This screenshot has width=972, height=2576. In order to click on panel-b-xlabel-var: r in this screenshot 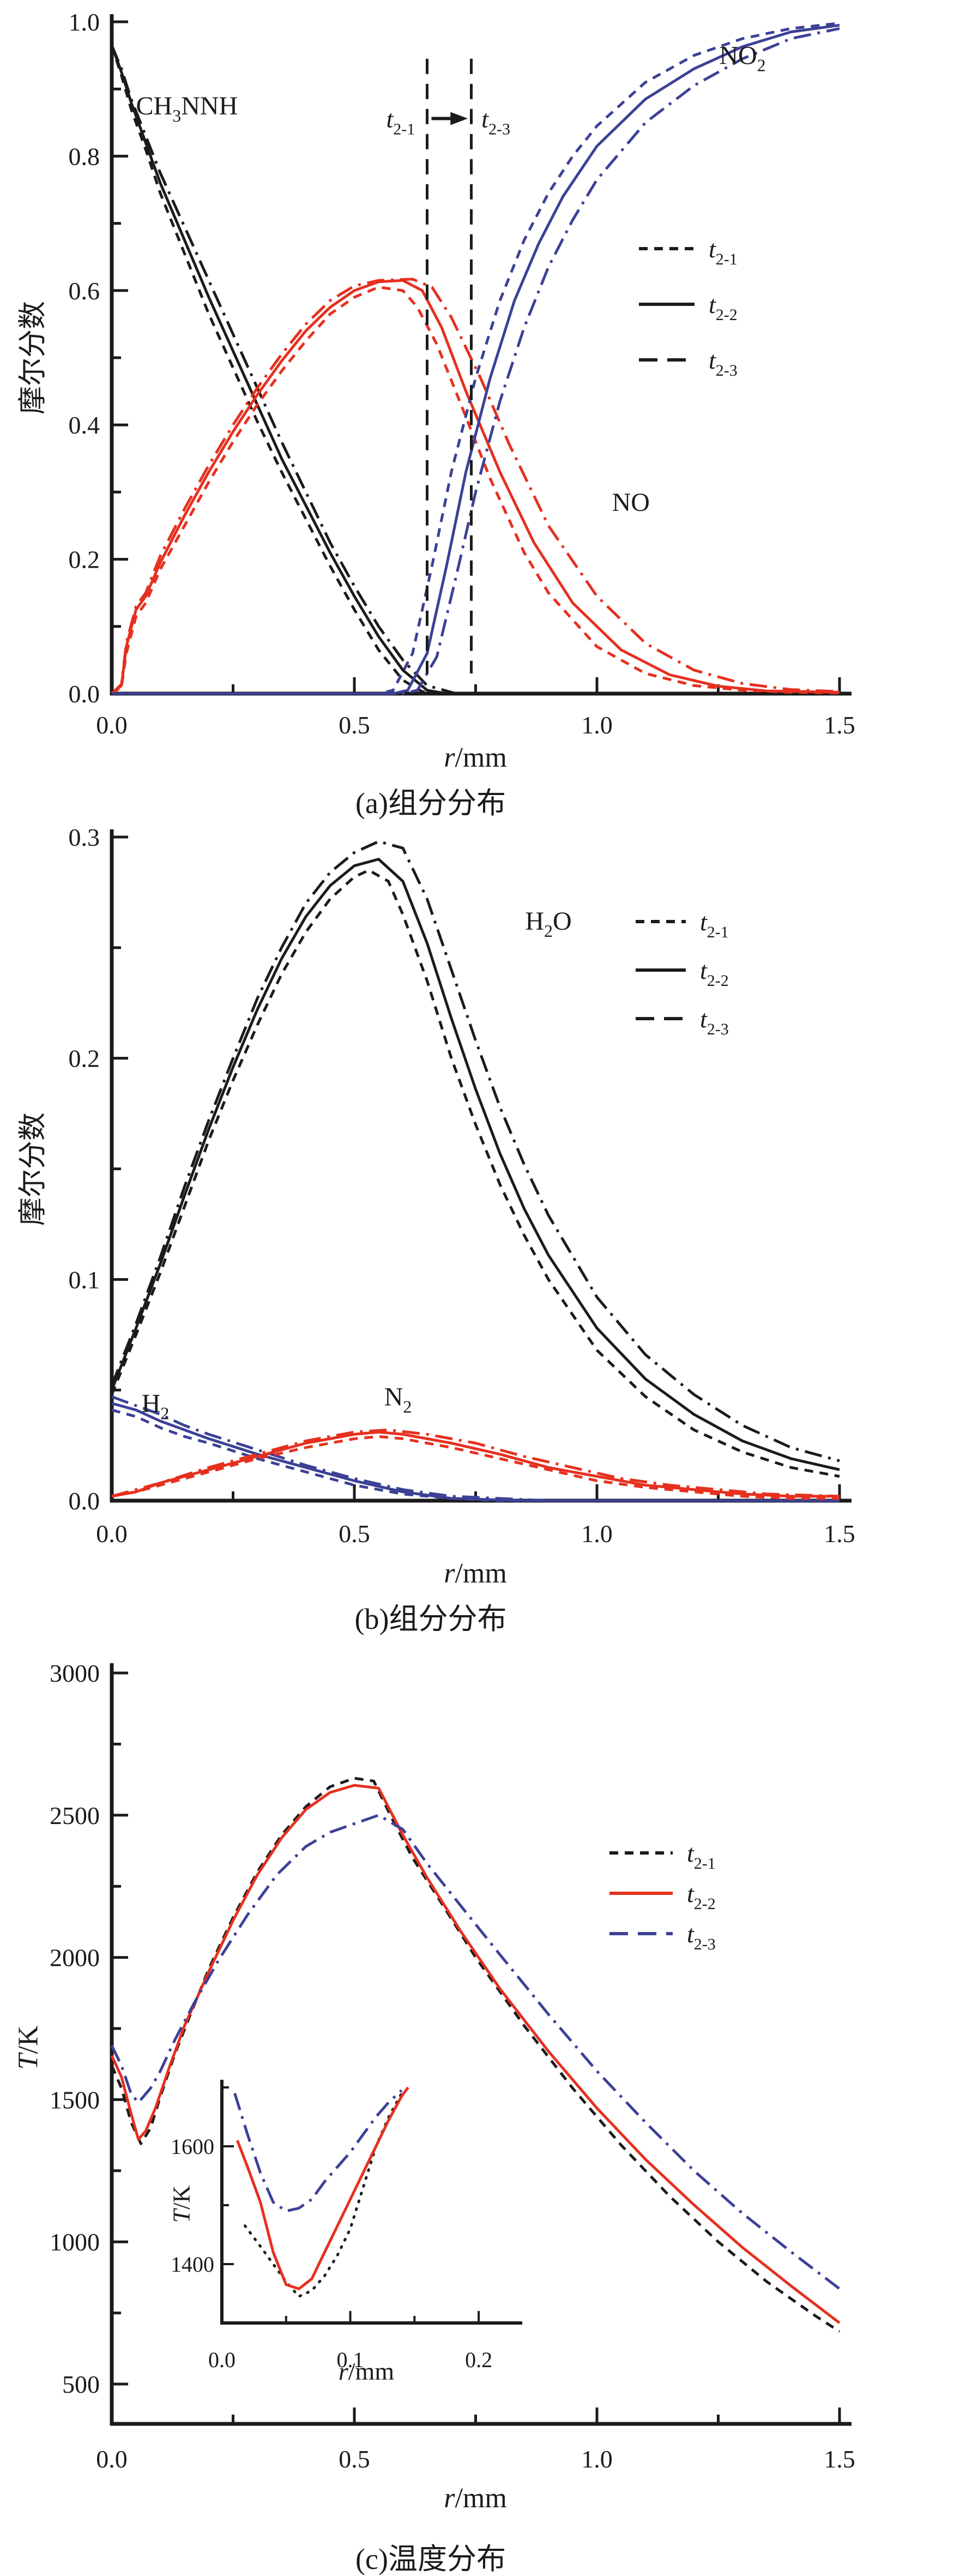, I will do `click(450, 1573)`.